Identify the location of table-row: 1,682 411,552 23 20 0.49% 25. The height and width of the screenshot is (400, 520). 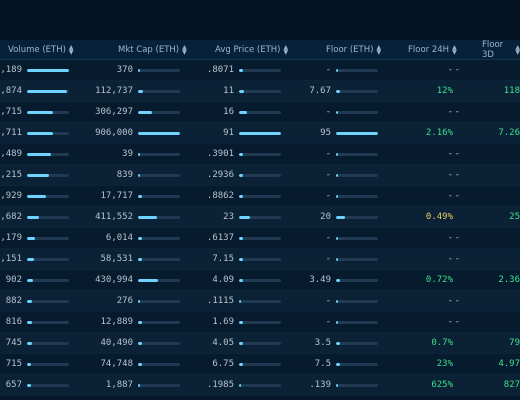
(260, 217).